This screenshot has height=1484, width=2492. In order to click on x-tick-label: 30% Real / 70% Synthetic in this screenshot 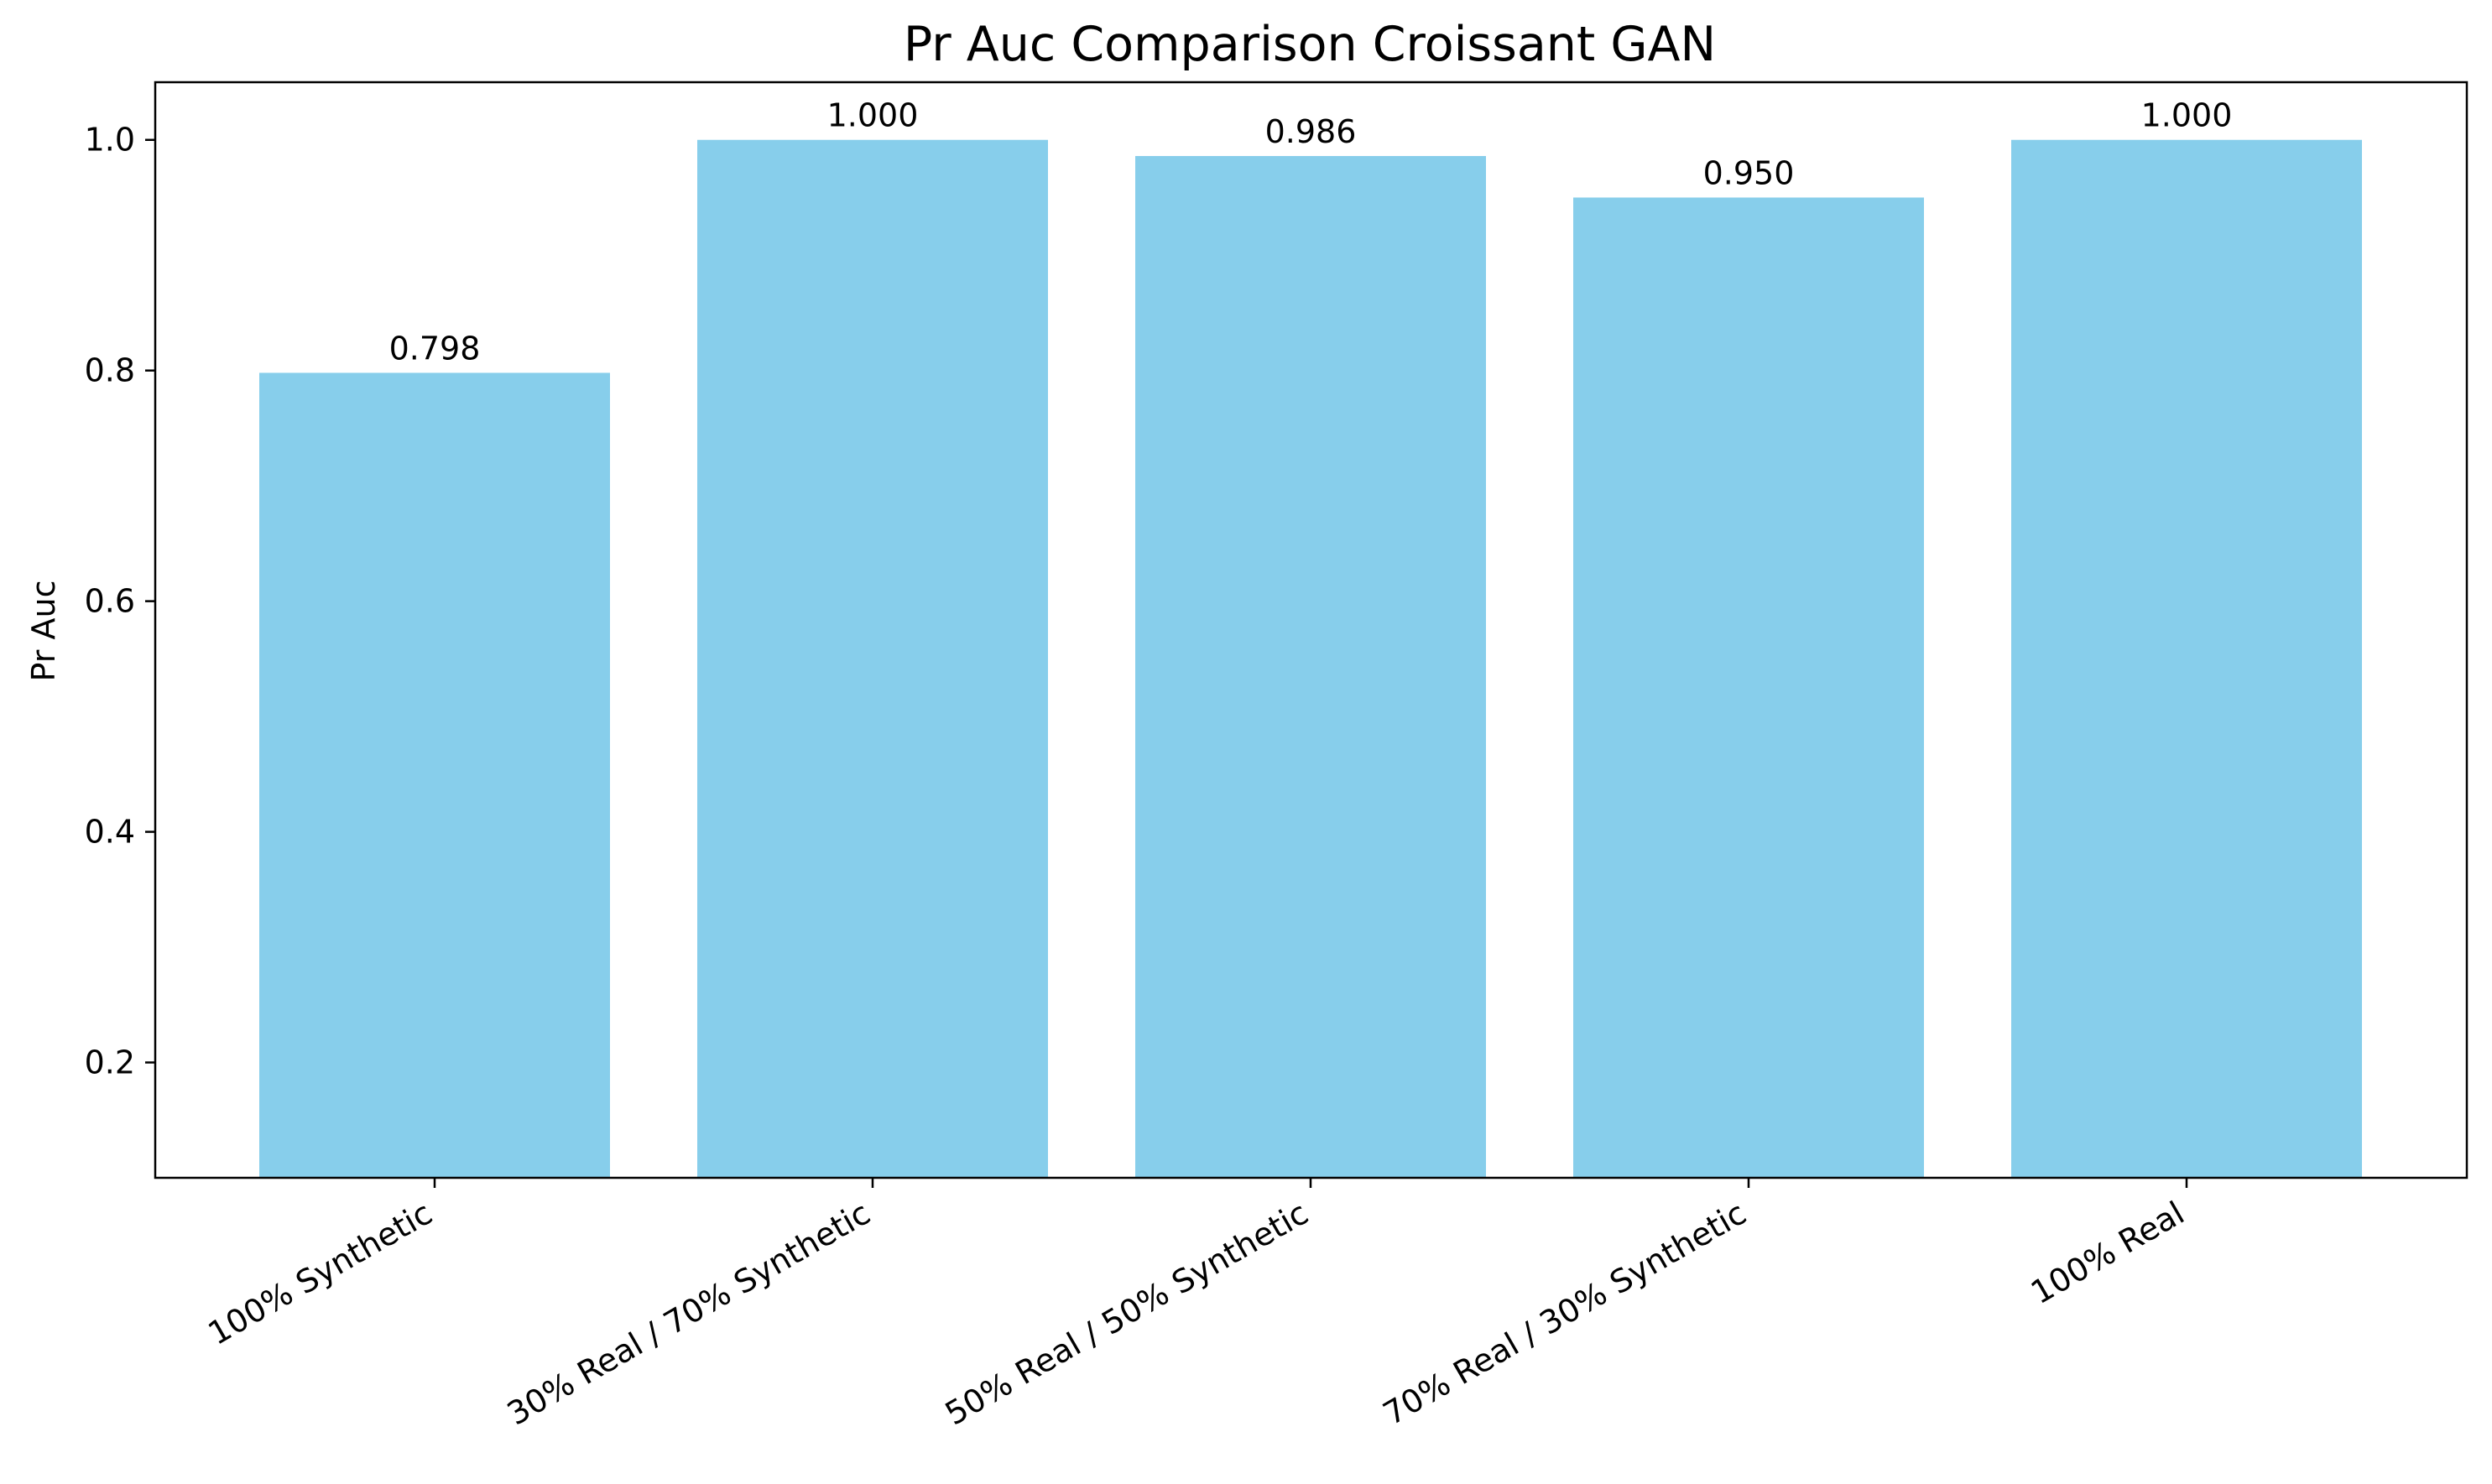, I will do `click(689, 1314)`.